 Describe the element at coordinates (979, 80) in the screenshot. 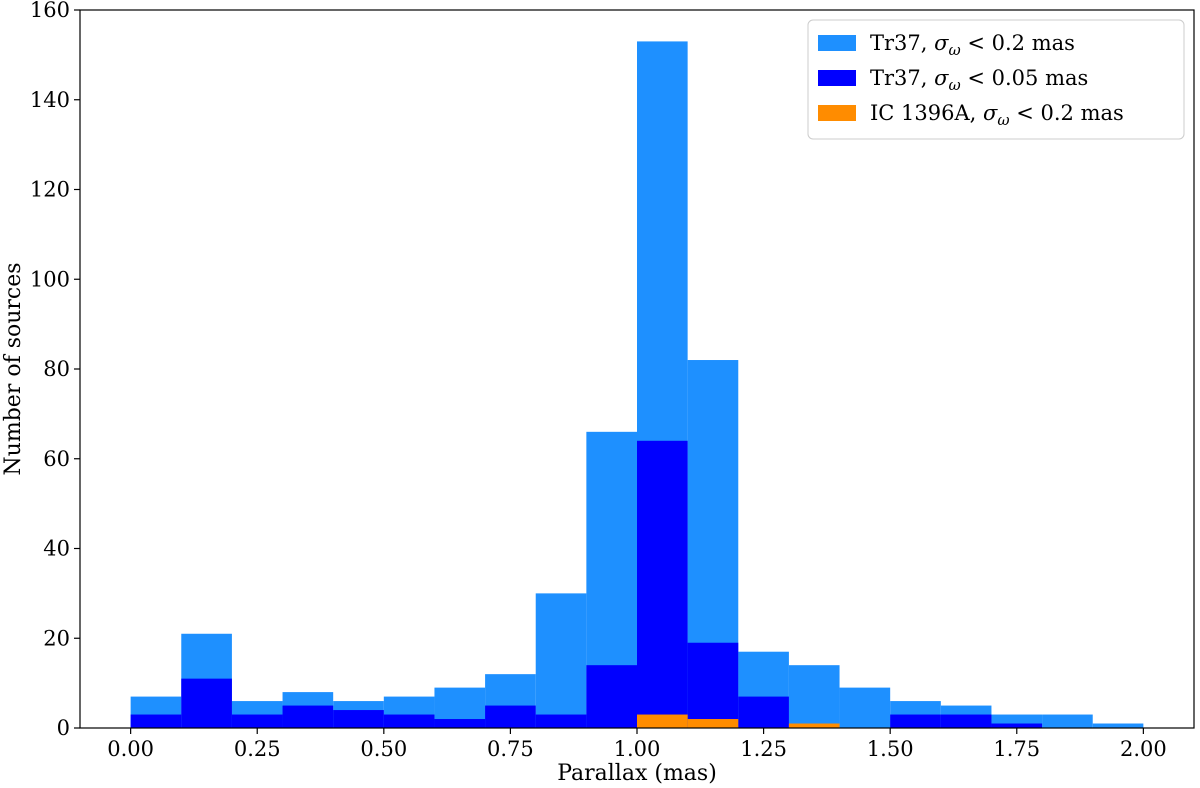

I see `legend-label: Tr37, σω < 0.05 mas` at that location.